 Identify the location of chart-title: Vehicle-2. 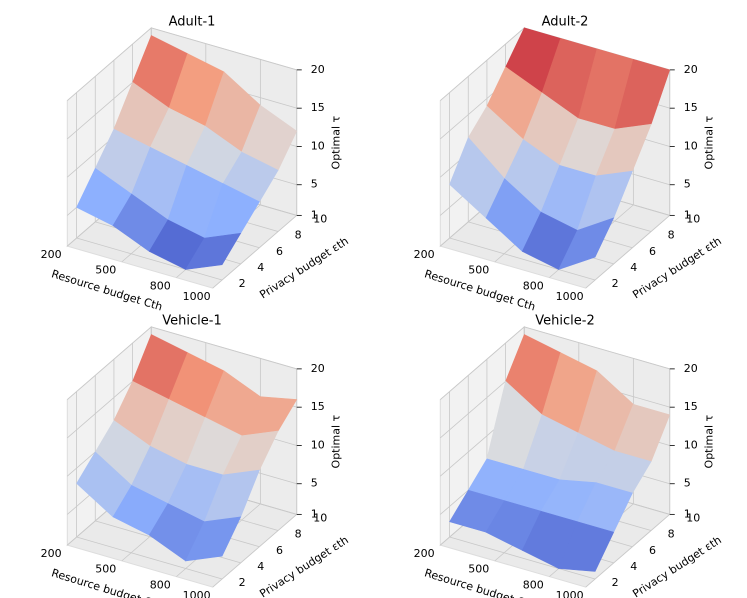
(564, 321).